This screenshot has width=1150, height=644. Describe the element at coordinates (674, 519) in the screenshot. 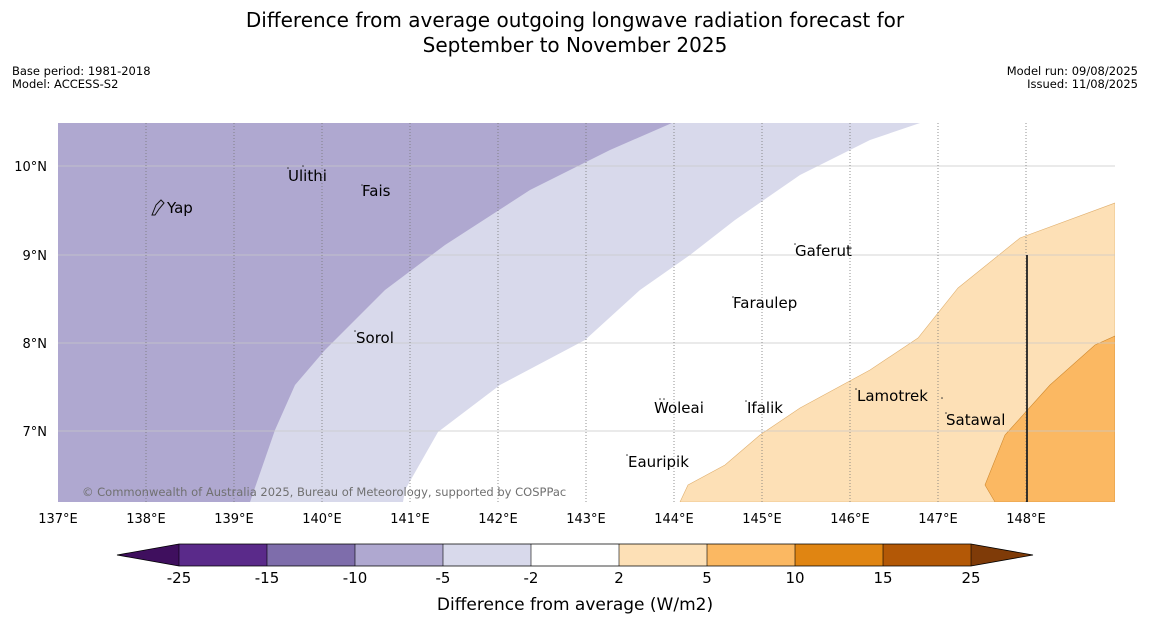

I see `lon-label-144e: 144°E` at that location.